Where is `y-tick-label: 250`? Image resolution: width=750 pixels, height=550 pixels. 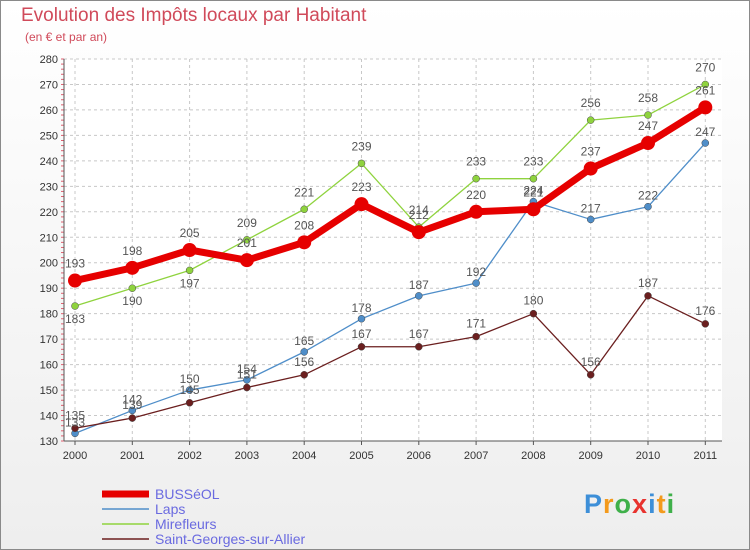
y-tick-label: 250 is located at coordinates (49, 136).